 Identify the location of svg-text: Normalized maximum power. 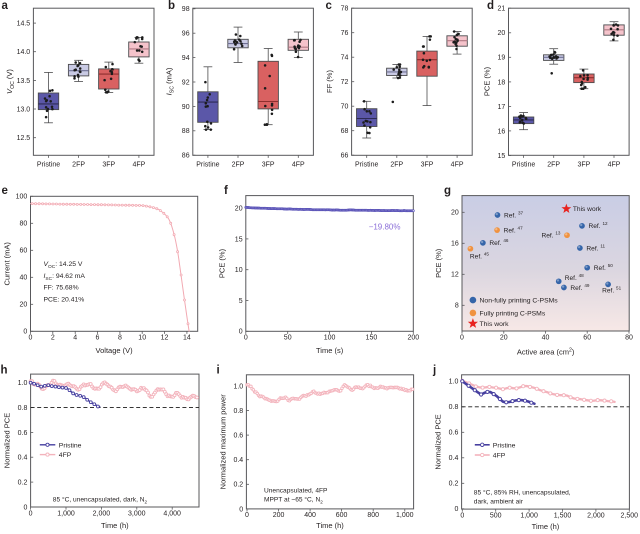
(223, 442).